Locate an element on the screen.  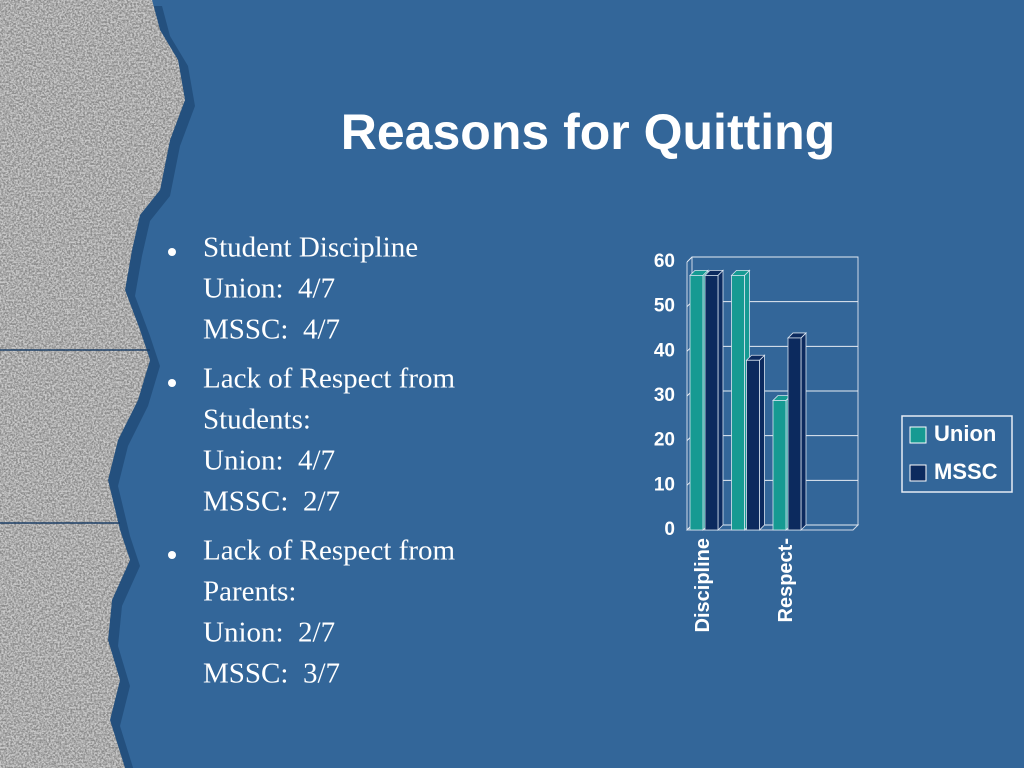
y-tick-label: 60 is located at coordinates (664, 261).